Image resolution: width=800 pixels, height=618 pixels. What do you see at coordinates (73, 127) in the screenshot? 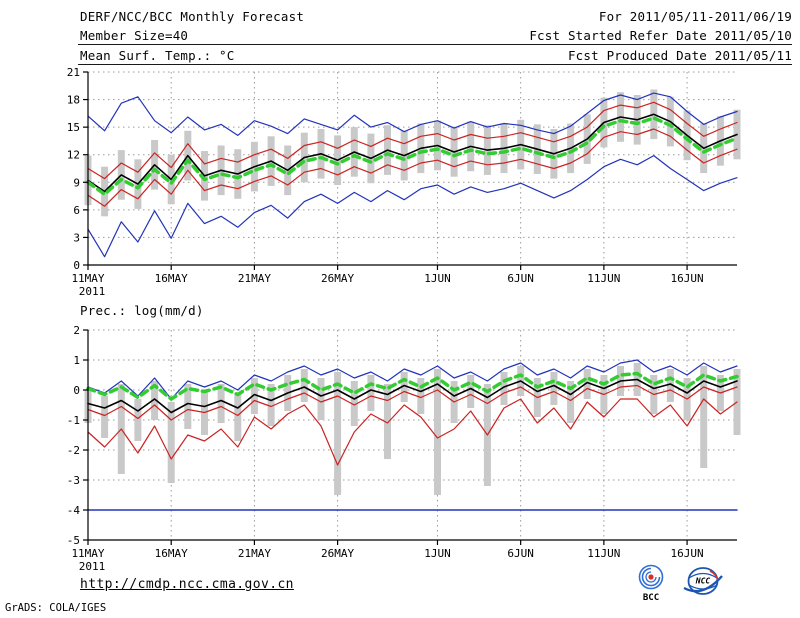
I see `svg-text: 15` at bounding box center [73, 127].